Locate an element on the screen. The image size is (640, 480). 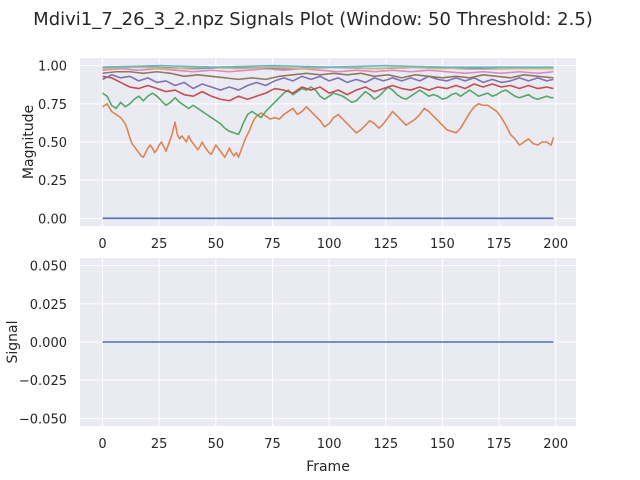
magnitude-series-line-s6 is located at coordinates (328, 71).